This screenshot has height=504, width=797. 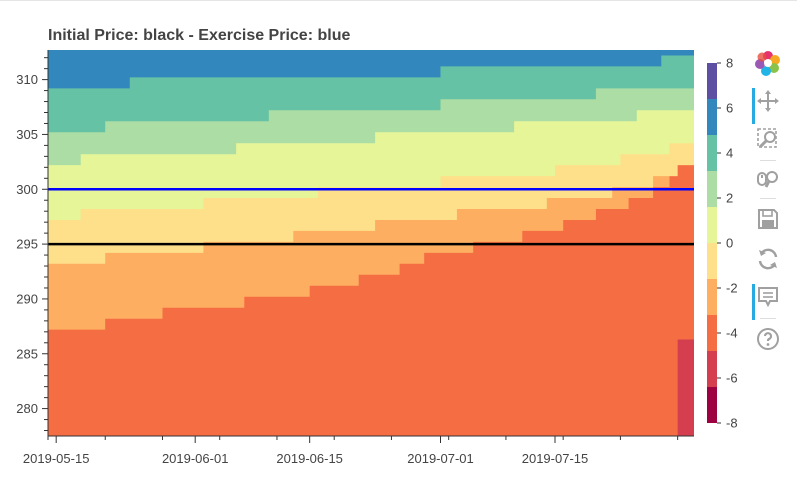 What do you see at coordinates (732, 378) in the screenshot?
I see `color-bar-label: -6` at bounding box center [732, 378].